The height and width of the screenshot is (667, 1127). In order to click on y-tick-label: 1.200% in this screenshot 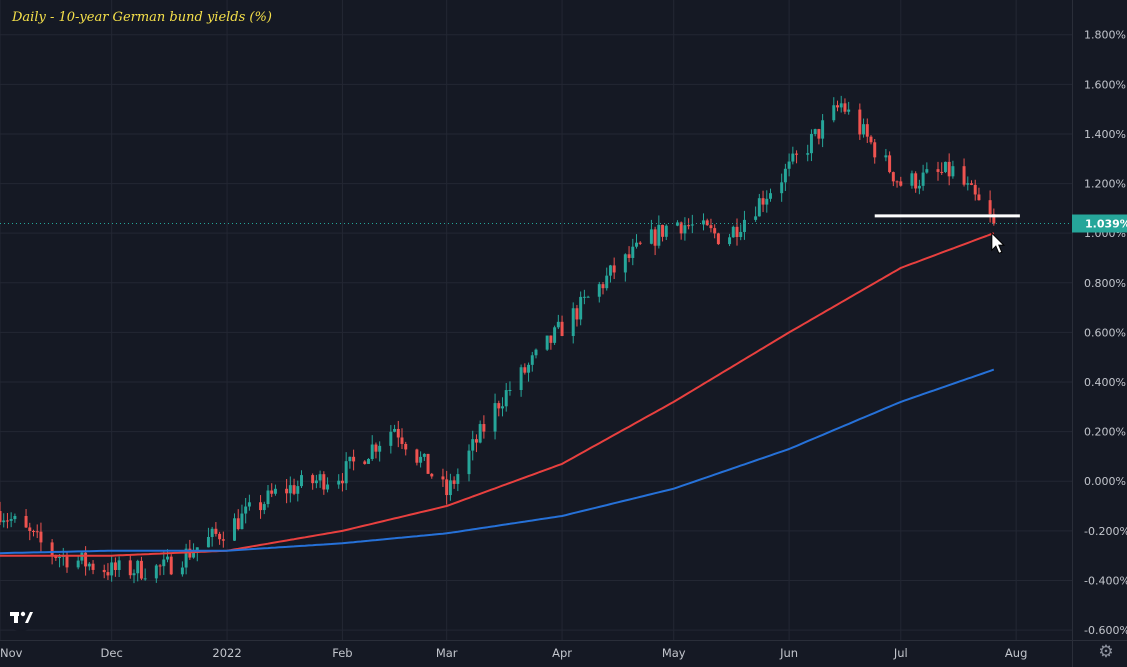, I will do `click(1105, 184)`.